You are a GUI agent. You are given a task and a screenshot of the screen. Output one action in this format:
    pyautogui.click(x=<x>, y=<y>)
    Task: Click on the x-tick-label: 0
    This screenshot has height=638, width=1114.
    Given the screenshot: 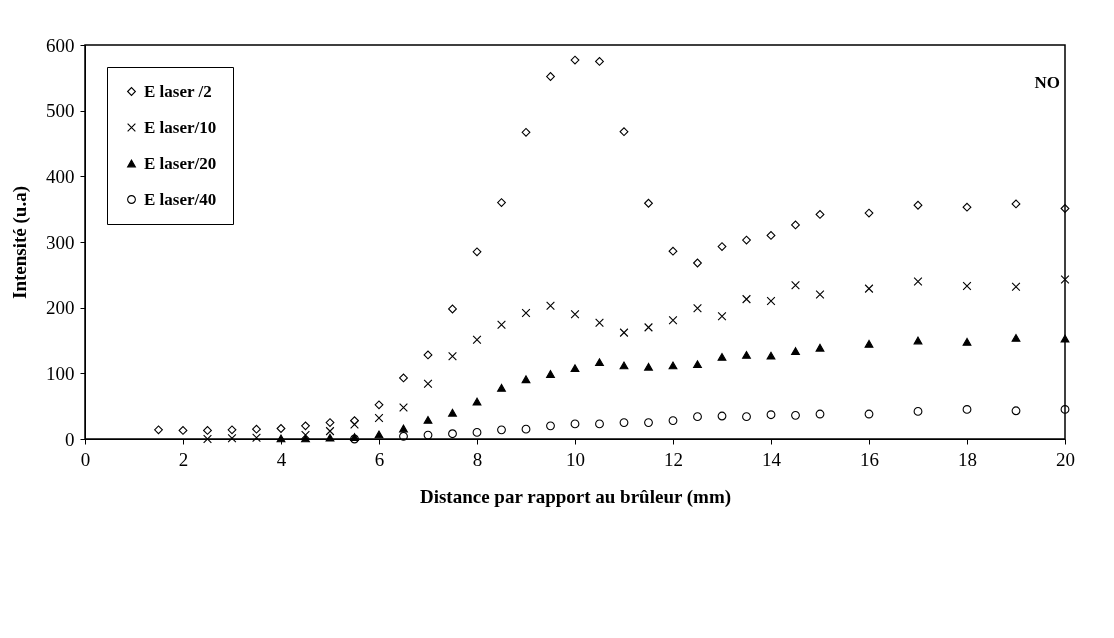 What is the action you would take?
    pyautogui.click(x=85, y=459)
    